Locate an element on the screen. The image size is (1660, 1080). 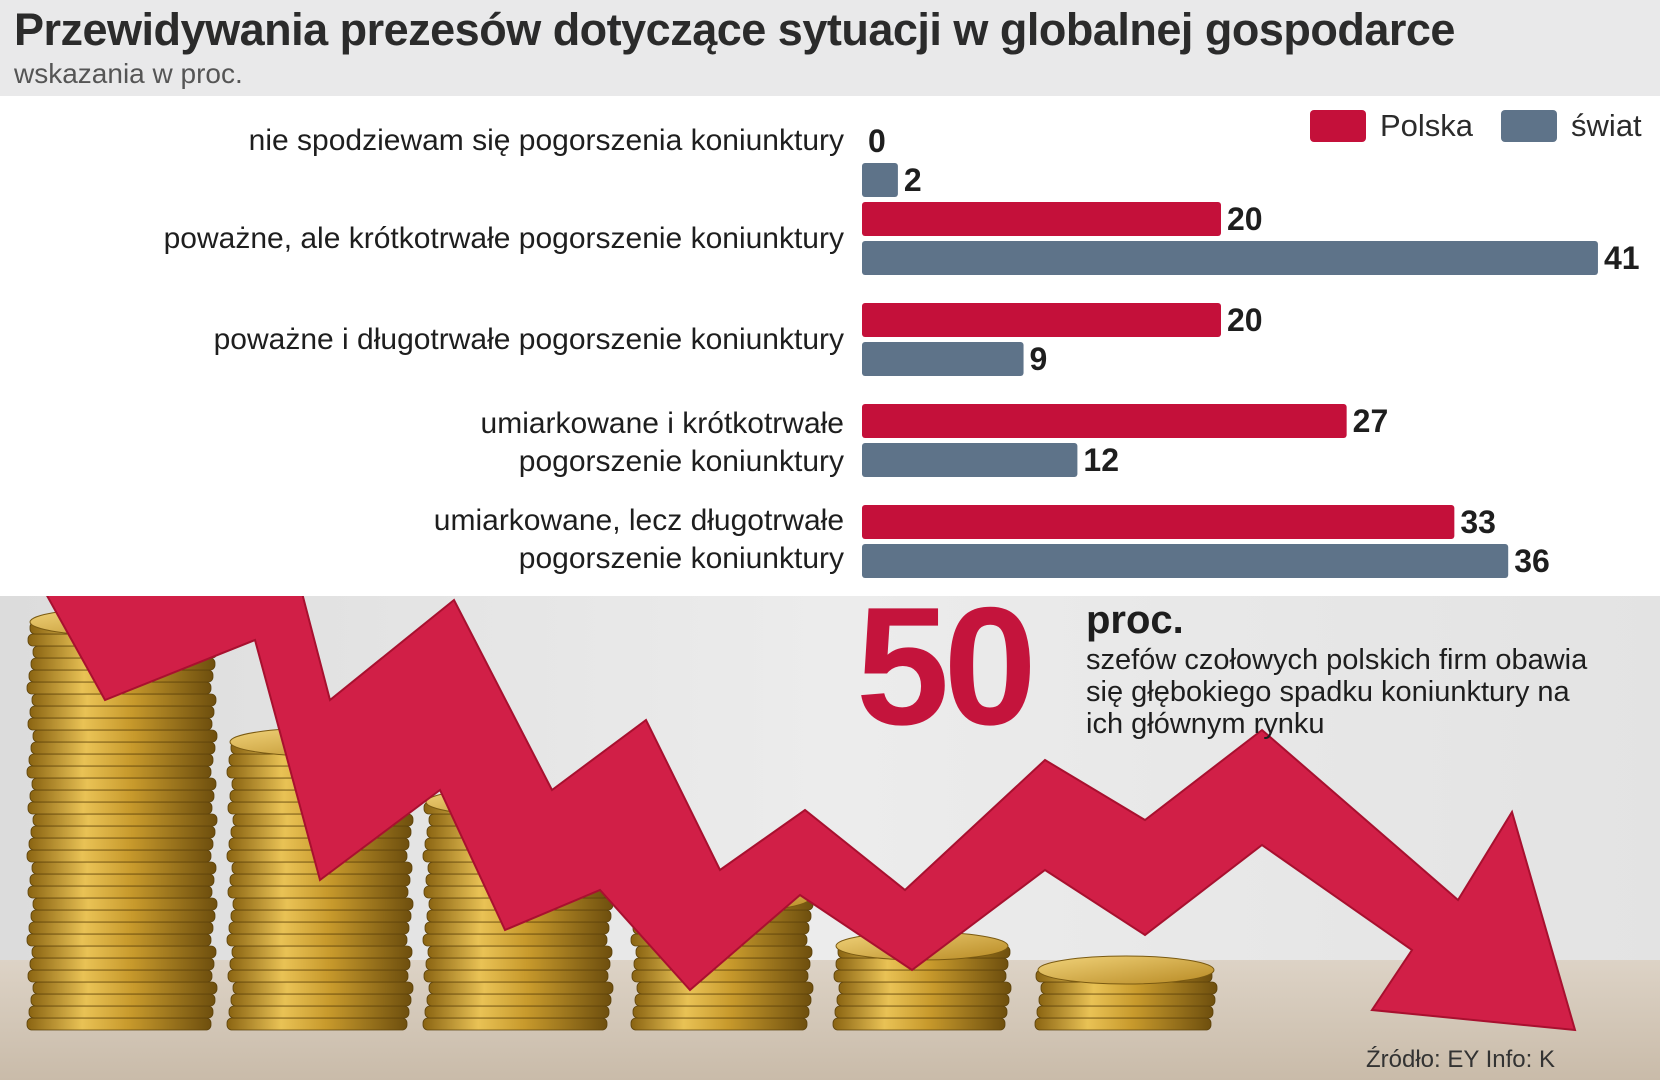
legend-swatch-polska is located at coordinates (1338, 126).